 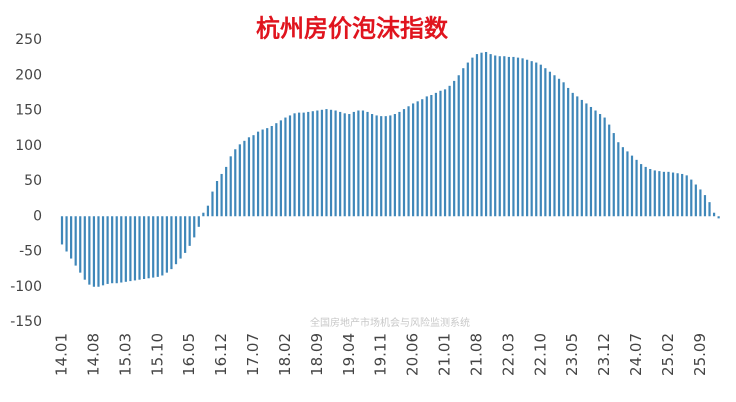 What do you see at coordinates (413, 354) in the screenshot?
I see `x-tick-label: 20.06` at bounding box center [413, 354].